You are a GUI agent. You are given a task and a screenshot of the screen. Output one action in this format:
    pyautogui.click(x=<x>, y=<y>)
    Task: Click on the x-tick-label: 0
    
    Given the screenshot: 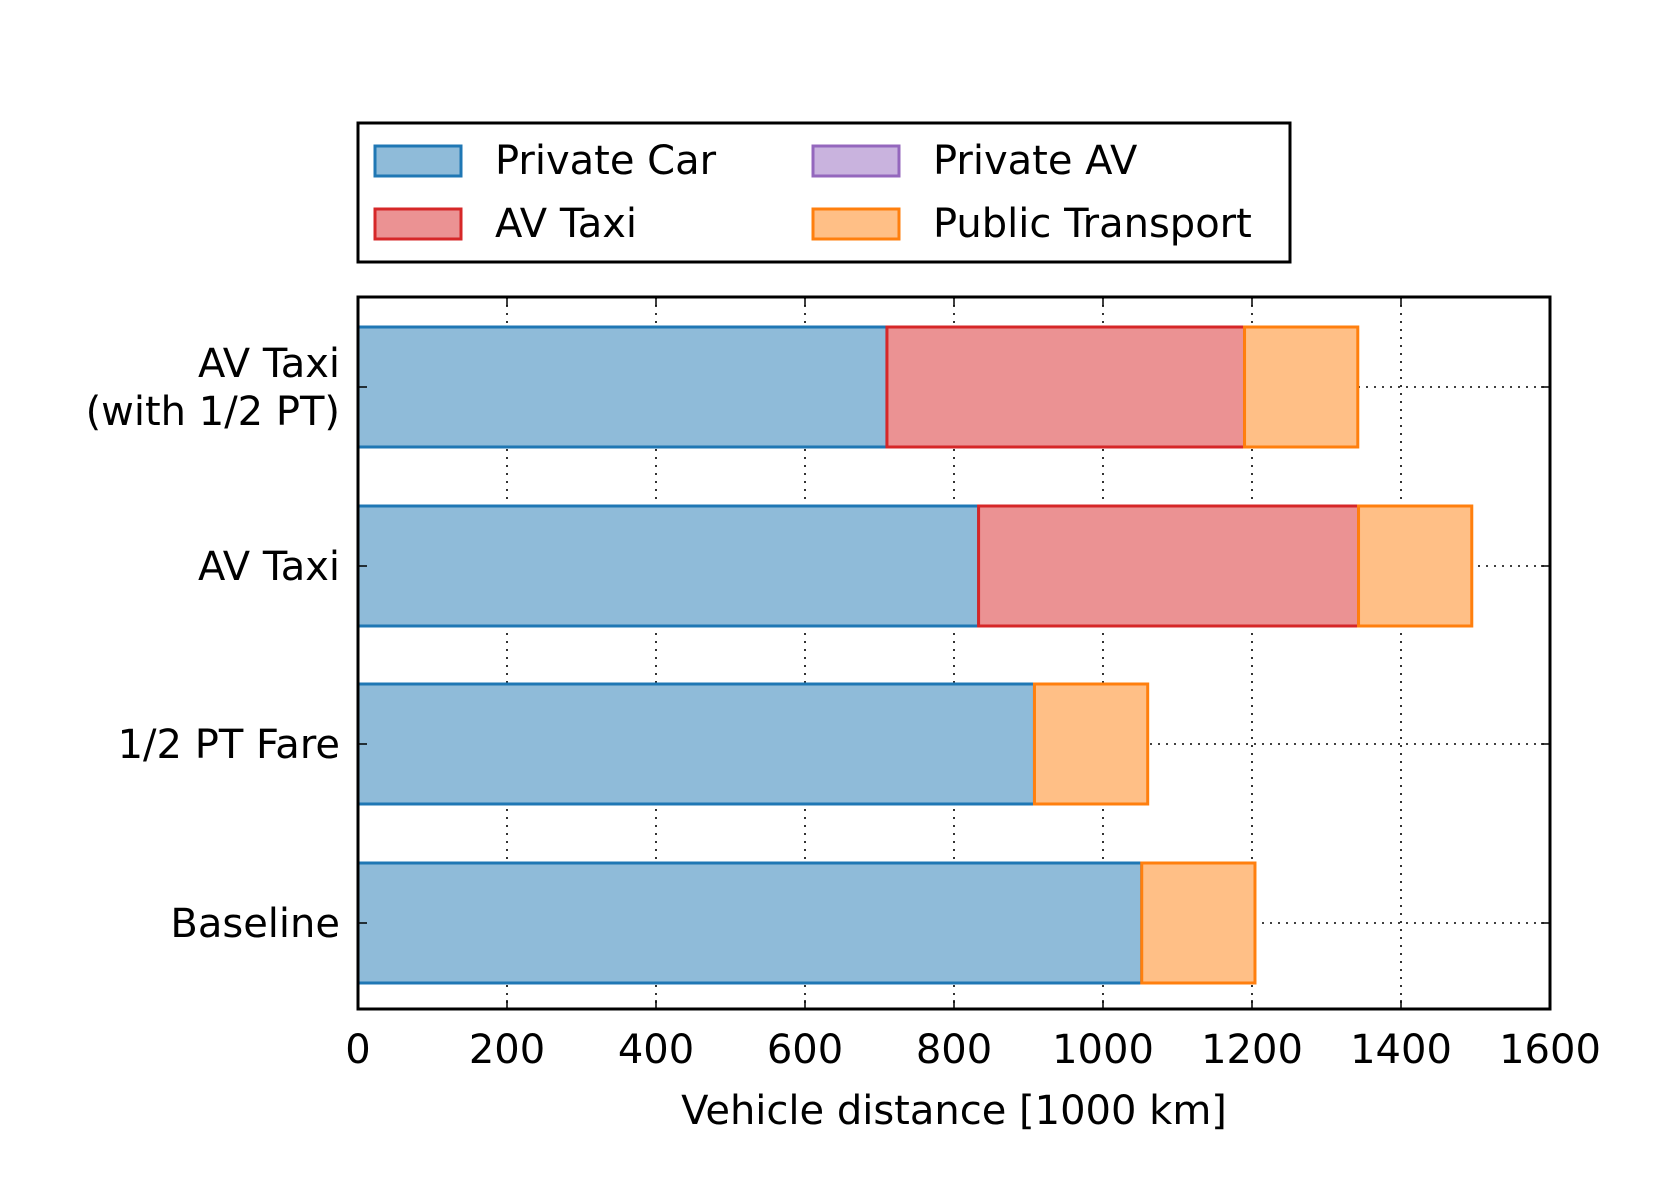 What is the action you would take?
    pyautogui.click(x=357, y=1050)
    